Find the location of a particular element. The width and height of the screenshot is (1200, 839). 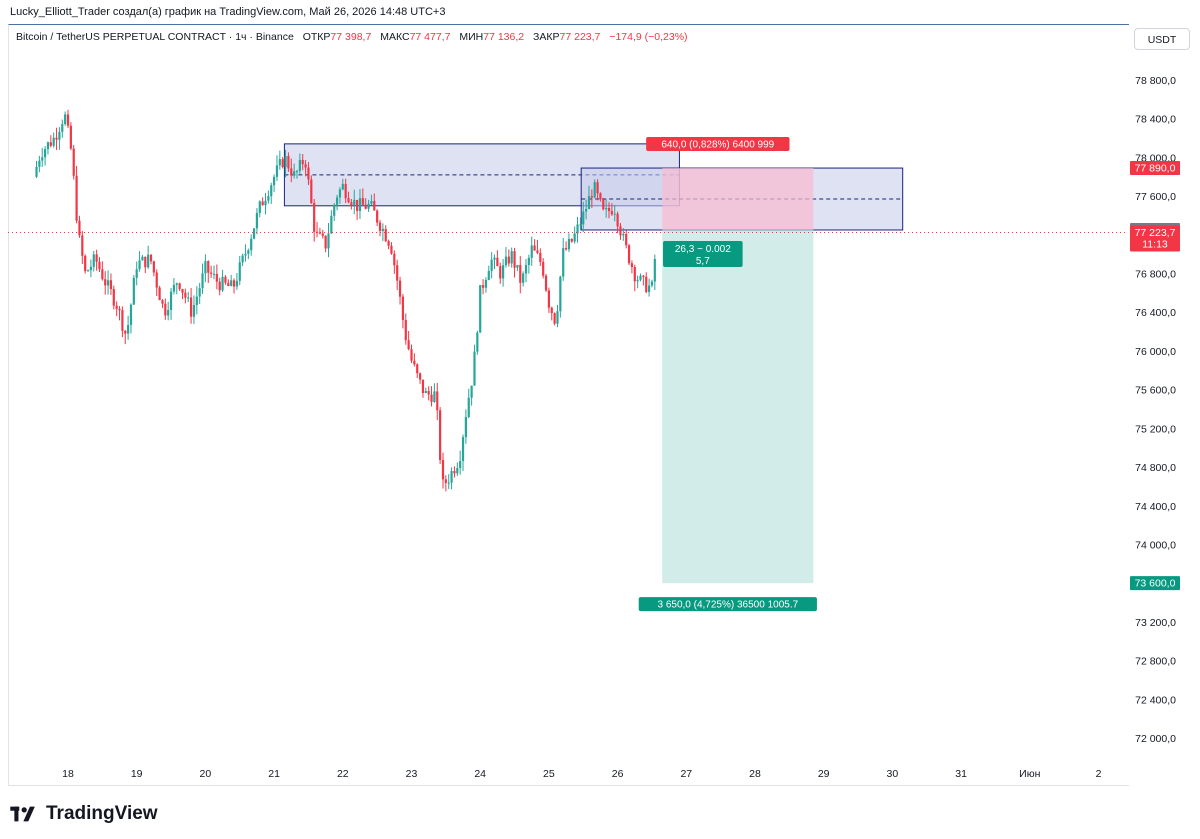

high-label: МАКС is located at coordinates (395, 37).